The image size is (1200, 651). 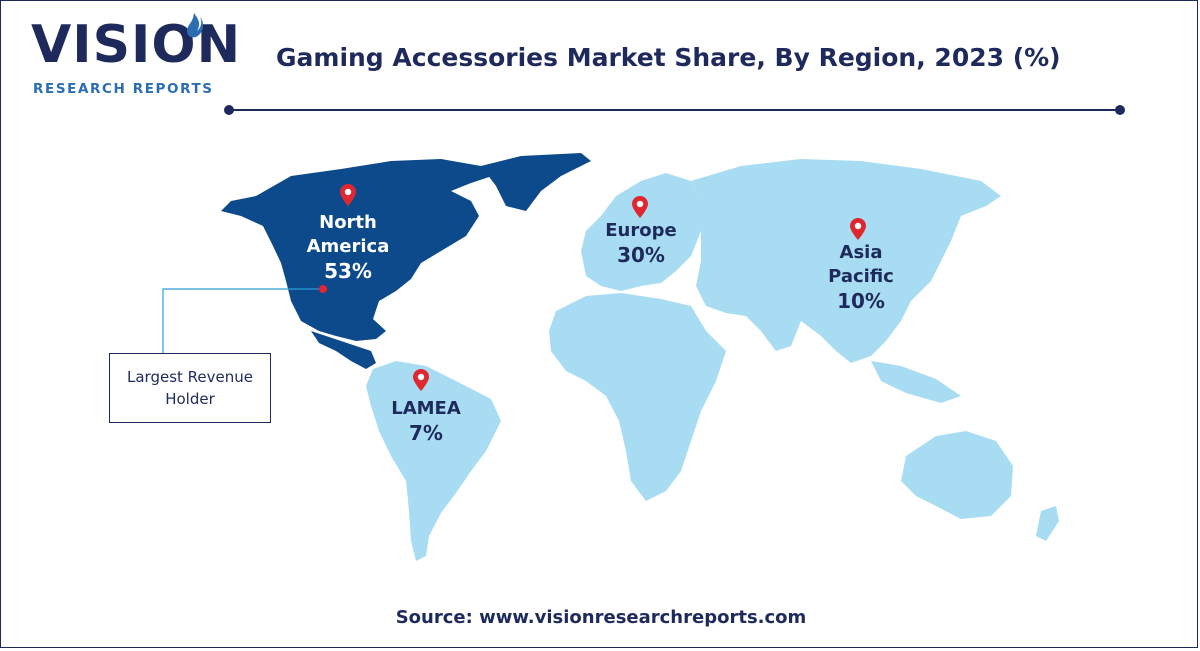 I want to click on asia-pacific-pin-icon, so click(x=858, y=229).